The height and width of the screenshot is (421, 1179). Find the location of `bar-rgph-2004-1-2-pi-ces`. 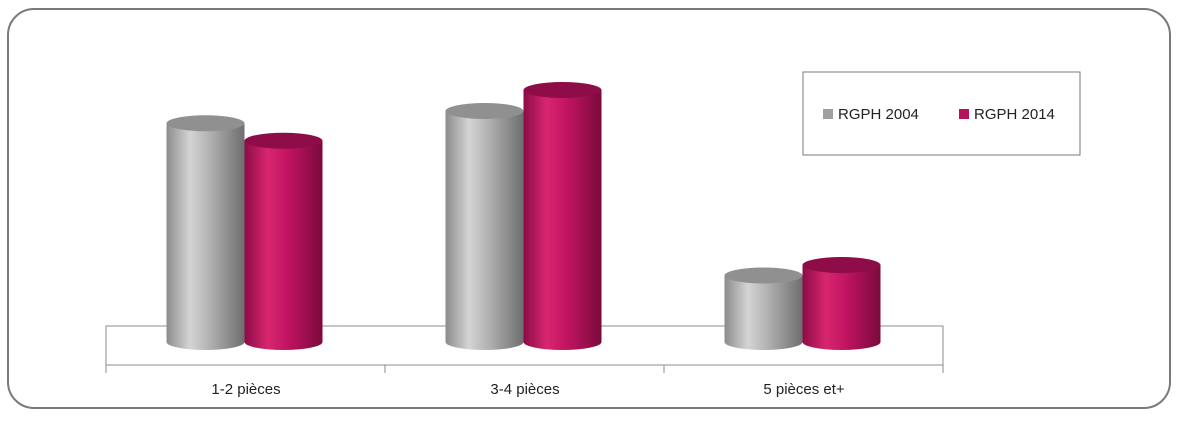

bar-rgph-2004-1-2-pi-ces is located at coordinates (205, 232).